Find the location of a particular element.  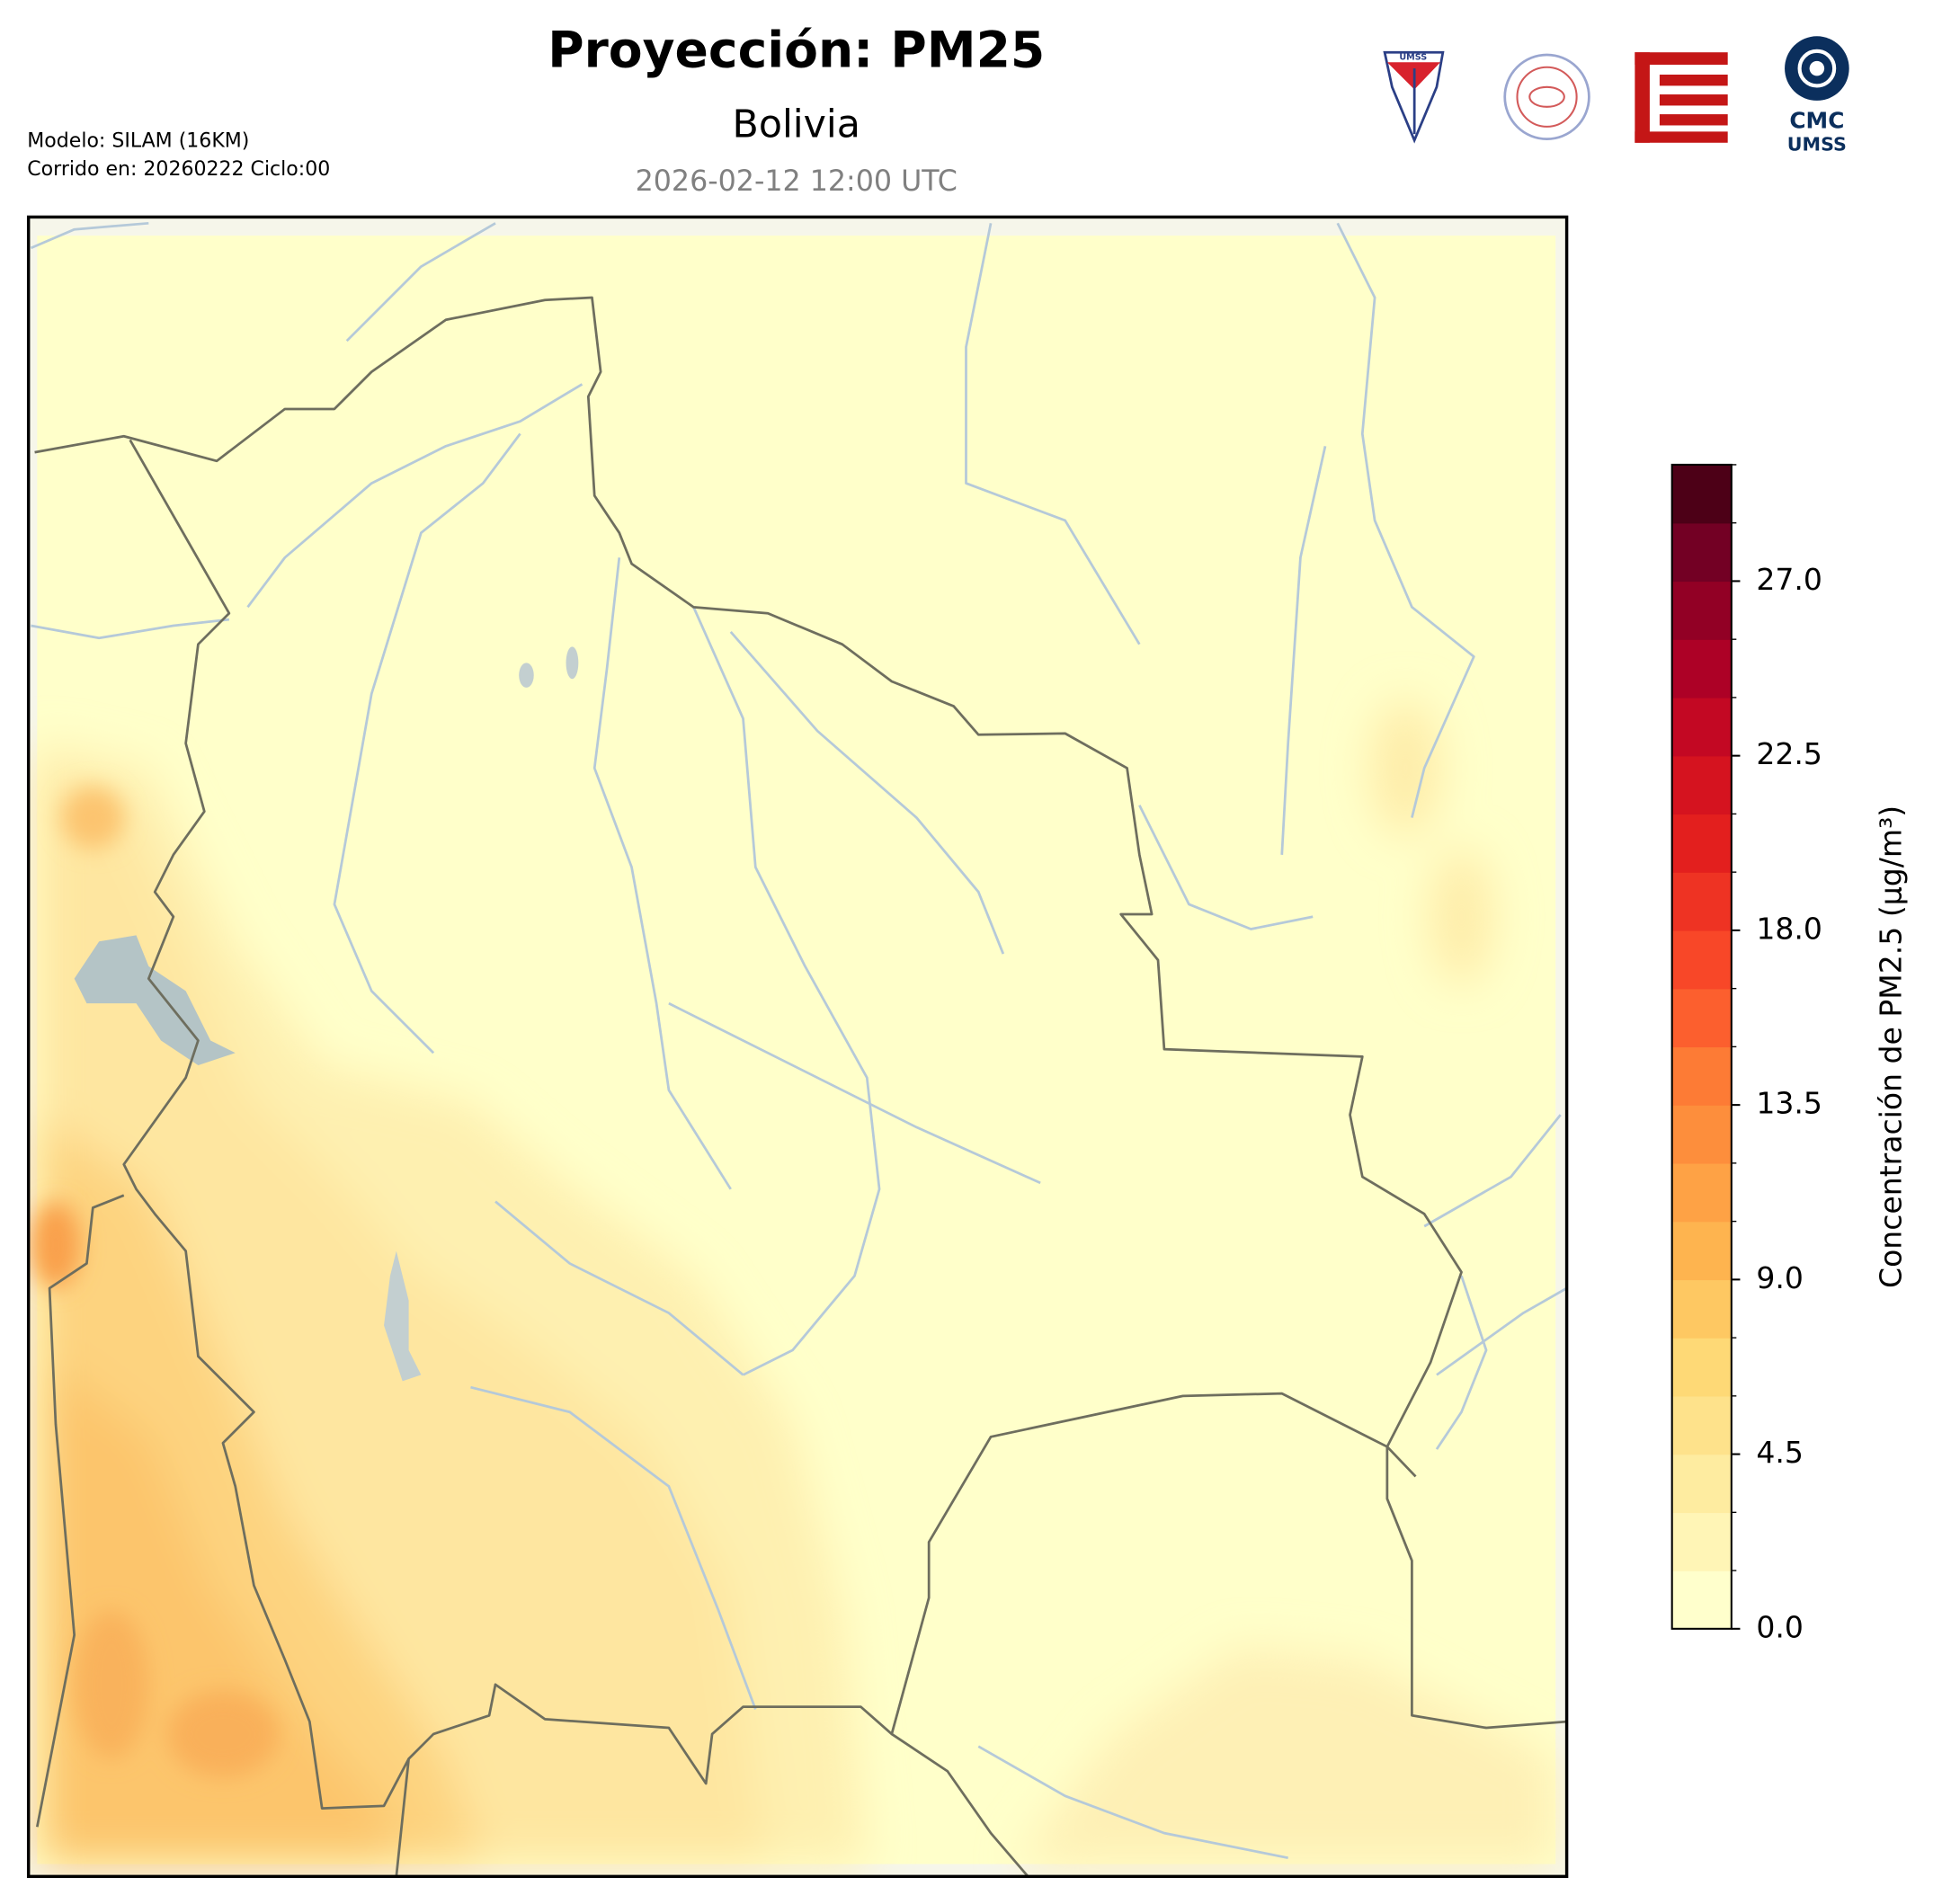

cmc-logo-sub: UMSS is located at coordinates (1817, 145).